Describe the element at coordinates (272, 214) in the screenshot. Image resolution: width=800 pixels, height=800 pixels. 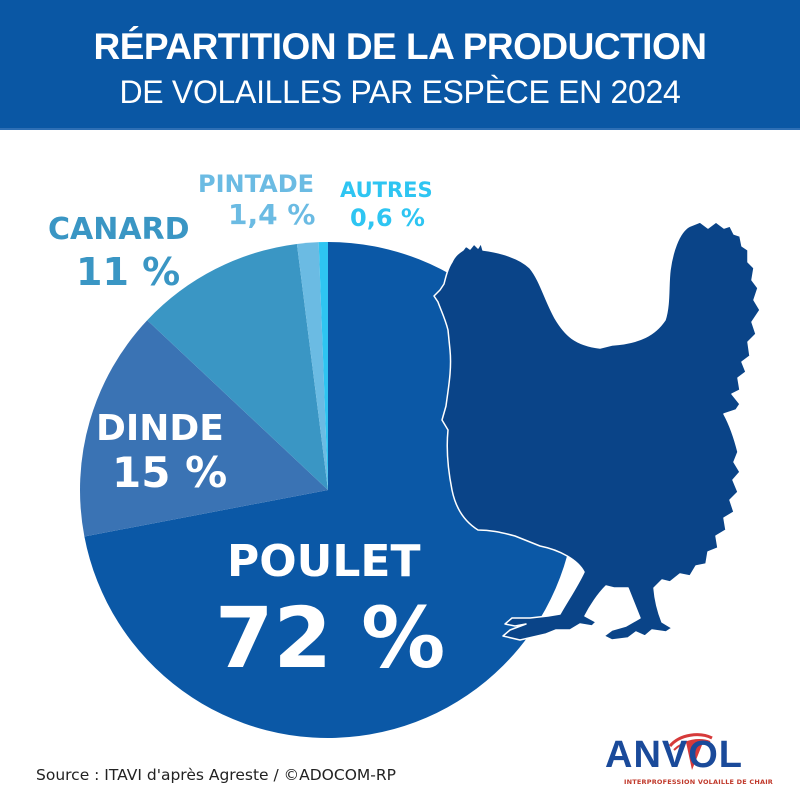
I see `label-pintade-value: 1,4 %` at that location.